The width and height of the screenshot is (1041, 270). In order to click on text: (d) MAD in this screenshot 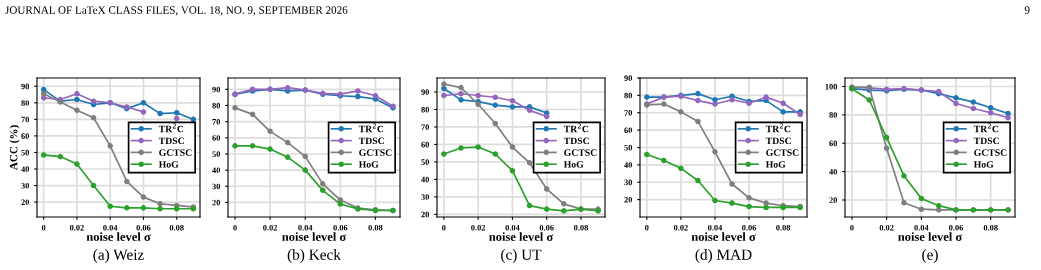, I will do `click(723, 256)`.